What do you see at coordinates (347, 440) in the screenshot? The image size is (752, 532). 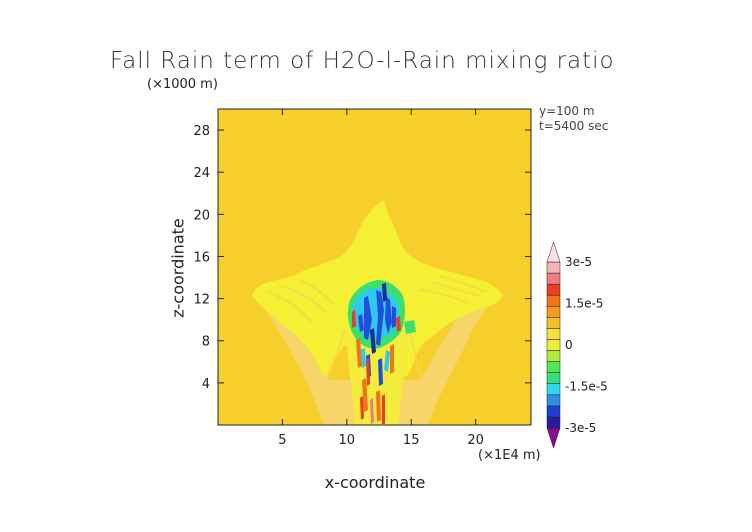 I see `x-tick-label: 10` at bounding box center [347, 440].